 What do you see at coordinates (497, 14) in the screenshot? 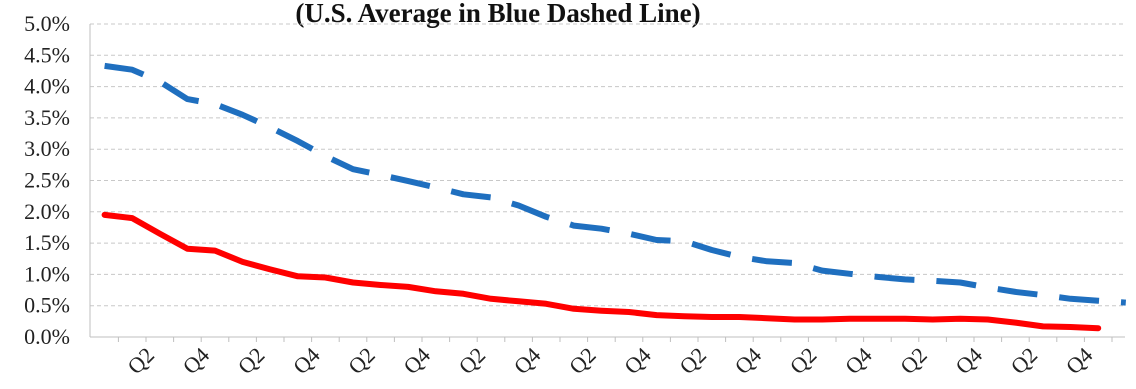
I see `chart-title: (U.S. Average in Blue Dashed Line)` at bounding box center [497, 14].